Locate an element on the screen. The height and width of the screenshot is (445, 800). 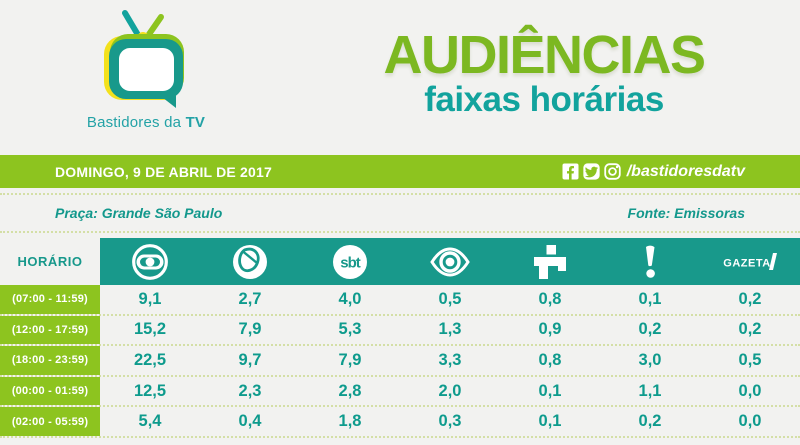
instagram-icon is located at coordinates (612, 171).